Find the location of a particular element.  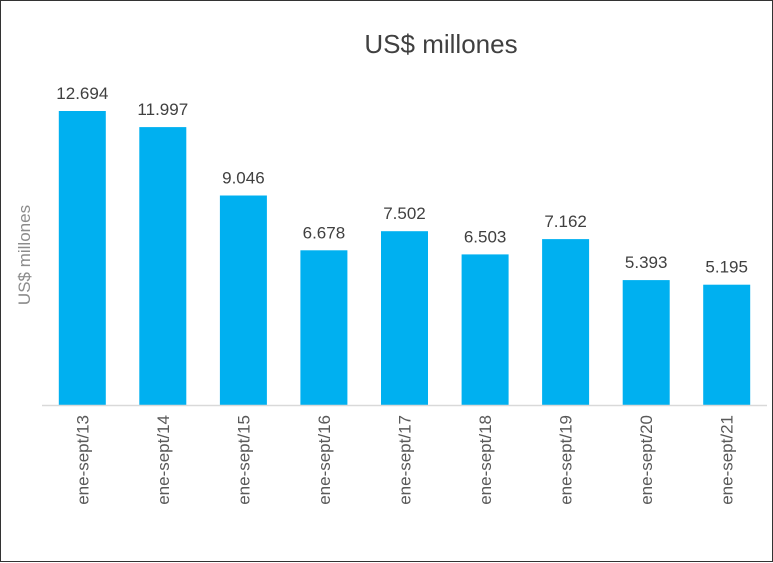

value-label-1: 12.694 is located at coordinates (82, 93).